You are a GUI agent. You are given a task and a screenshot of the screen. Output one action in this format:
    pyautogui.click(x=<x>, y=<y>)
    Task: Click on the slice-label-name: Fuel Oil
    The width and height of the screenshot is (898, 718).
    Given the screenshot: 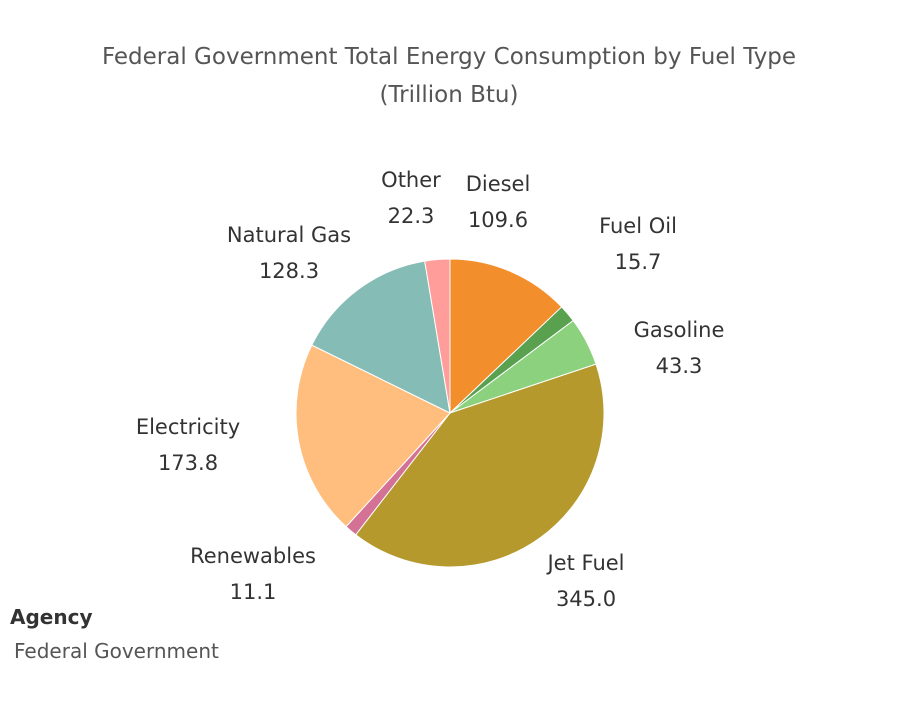 What is the action you would take?
    pyautogui.click(x=638, y=226)
    